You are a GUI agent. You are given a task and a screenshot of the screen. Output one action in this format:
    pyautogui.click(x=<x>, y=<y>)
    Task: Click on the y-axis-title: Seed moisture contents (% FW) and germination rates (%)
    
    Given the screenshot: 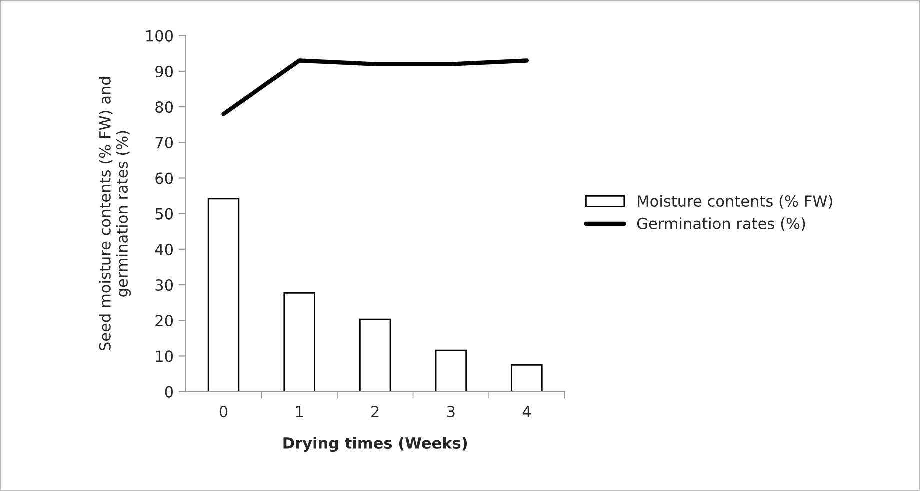 What is the action you would take?
    pyautogui.click(x=115, y=214)
    